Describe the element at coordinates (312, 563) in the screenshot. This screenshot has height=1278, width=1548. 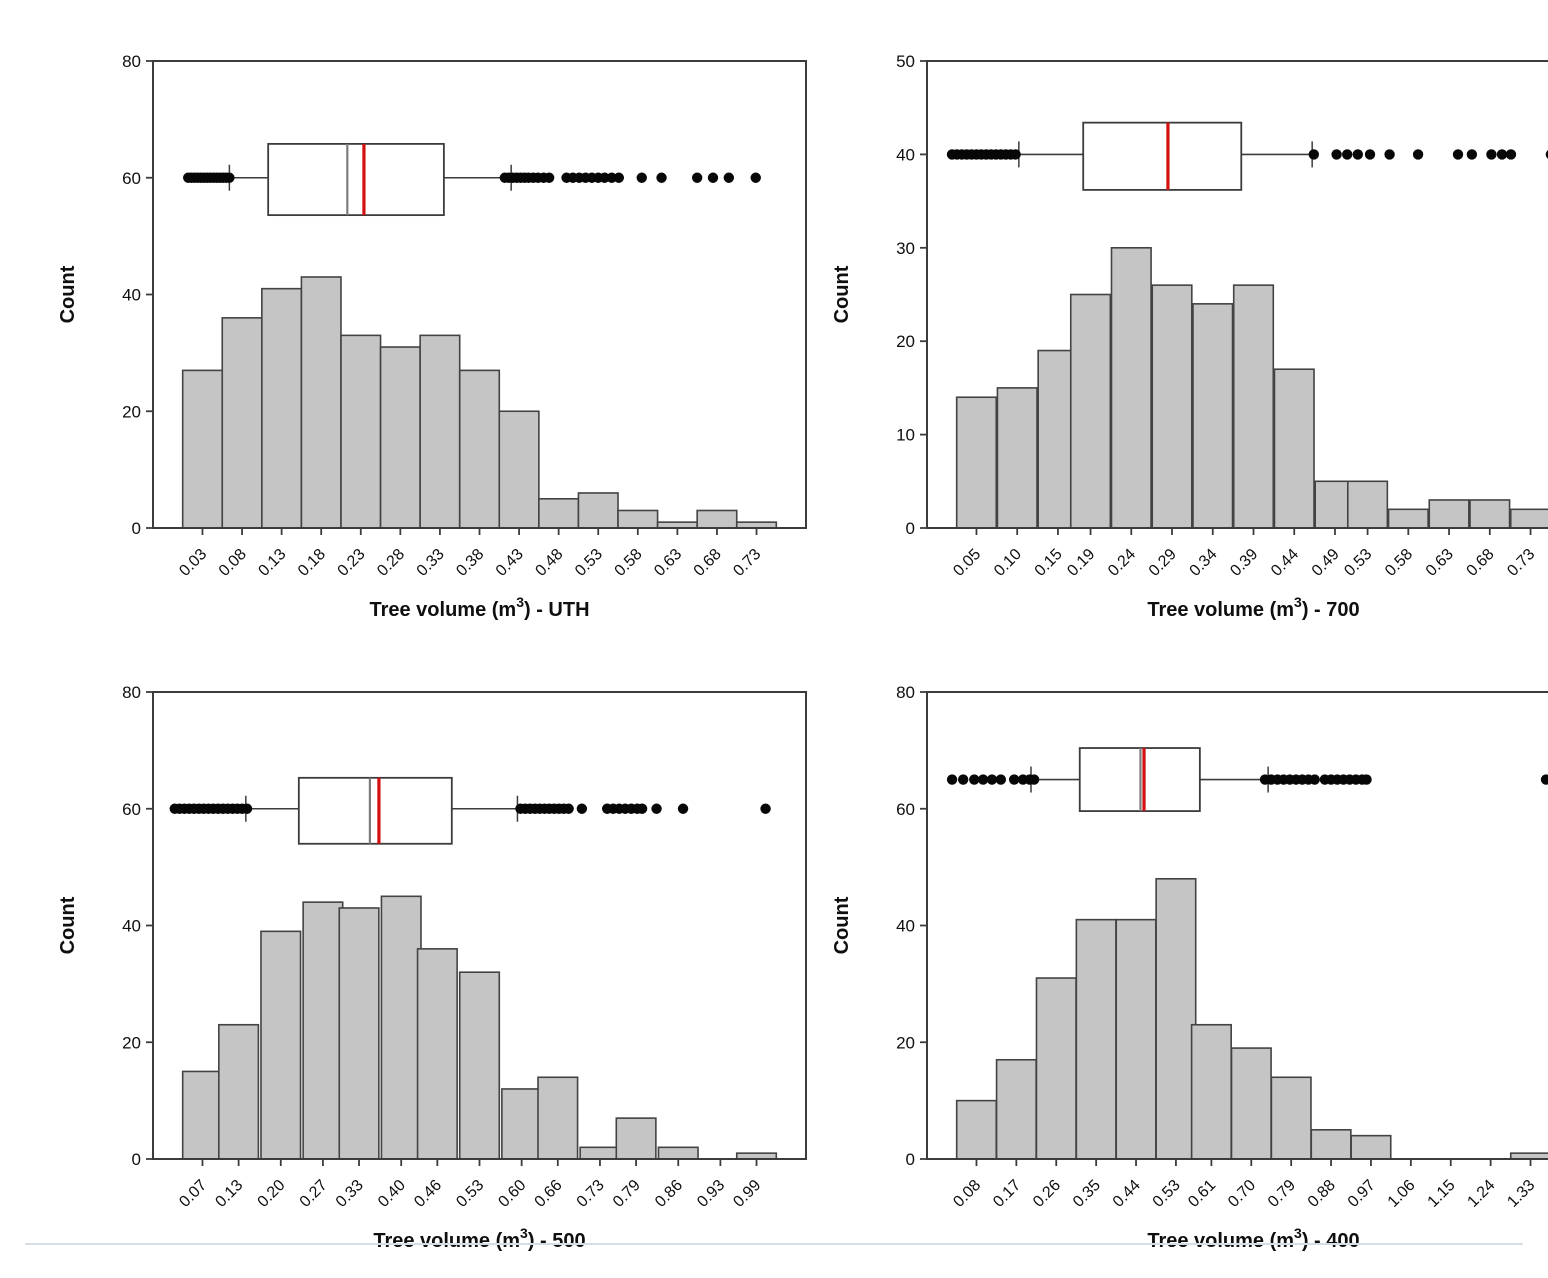
I see `x-tick-label: 0.18` at that location.